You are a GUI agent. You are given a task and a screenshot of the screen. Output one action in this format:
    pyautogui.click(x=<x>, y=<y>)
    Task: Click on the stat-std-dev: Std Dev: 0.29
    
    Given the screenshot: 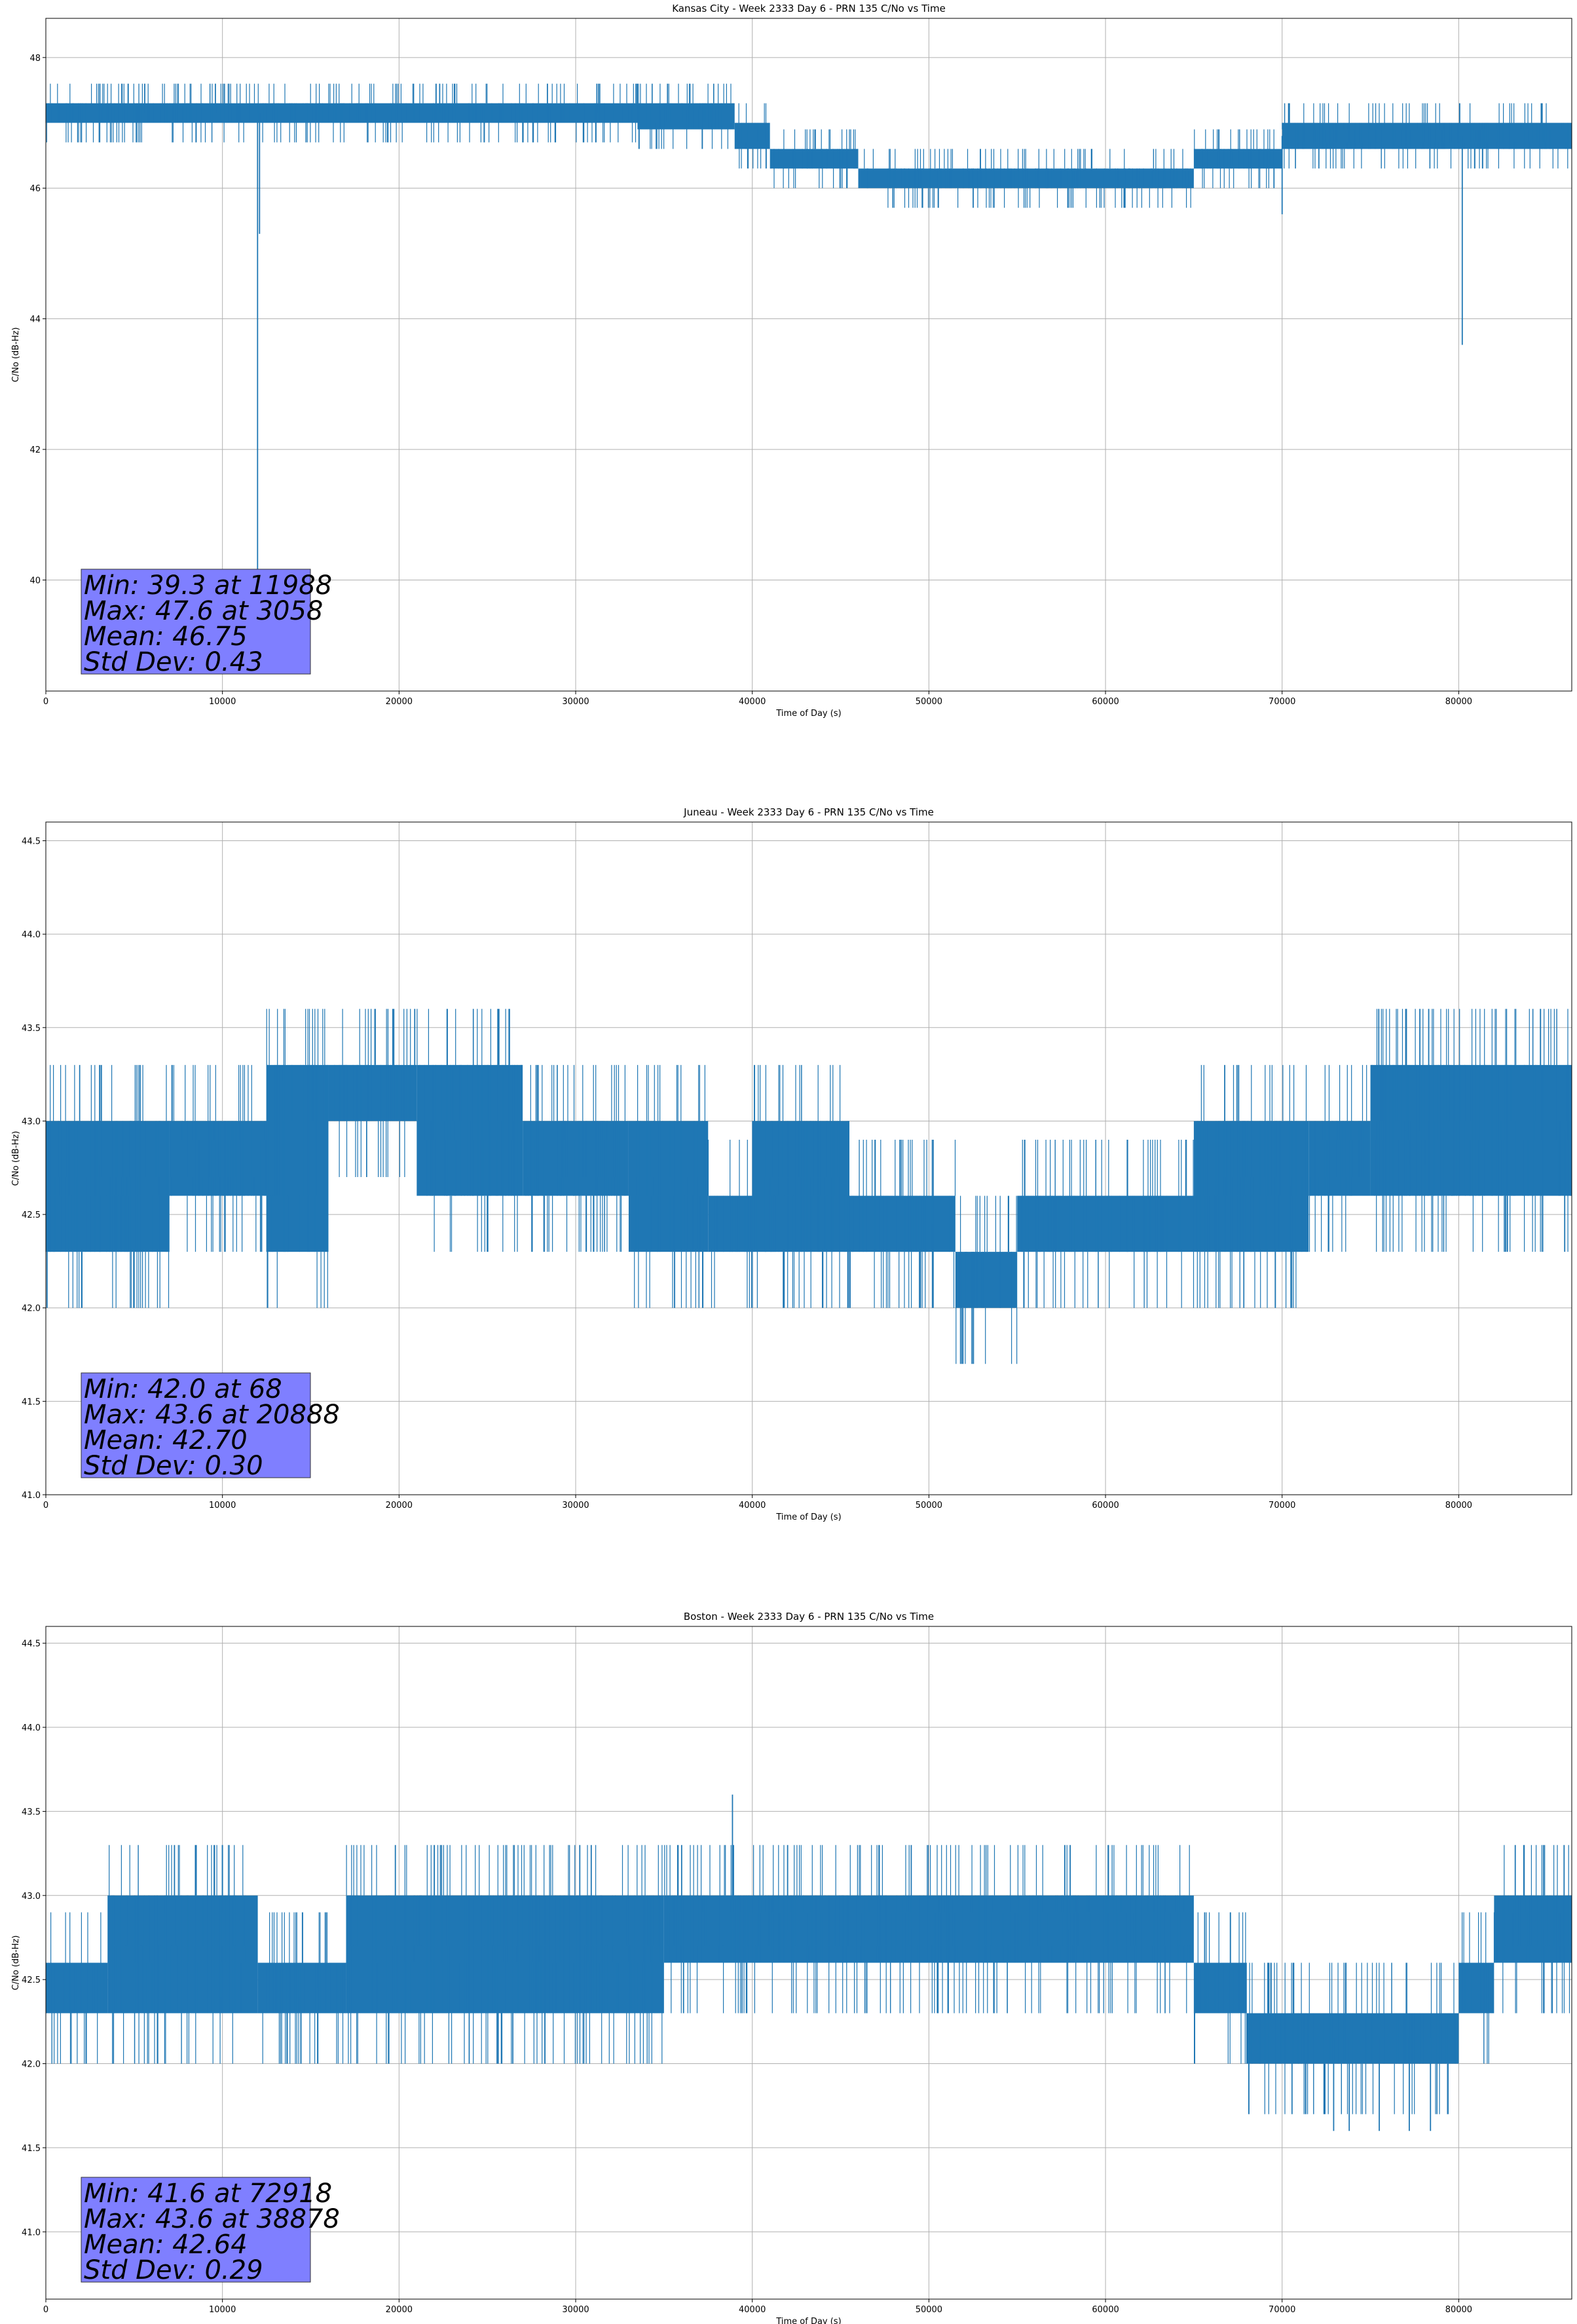 What is the action you would take?
    pyautogui.click(x=173, y=2270)
    